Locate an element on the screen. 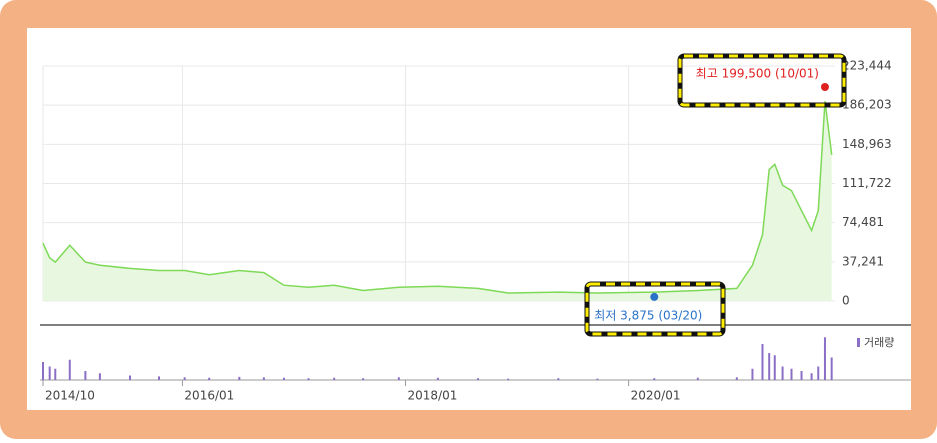 This screenshot has height=443, width=937. x-tick-label: 2014/10 is located at coordinates (70, 396).